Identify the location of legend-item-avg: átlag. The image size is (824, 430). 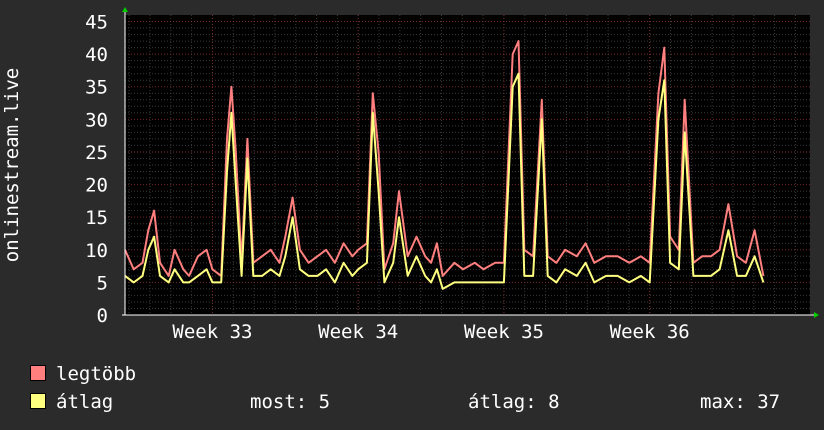
(71, 402).